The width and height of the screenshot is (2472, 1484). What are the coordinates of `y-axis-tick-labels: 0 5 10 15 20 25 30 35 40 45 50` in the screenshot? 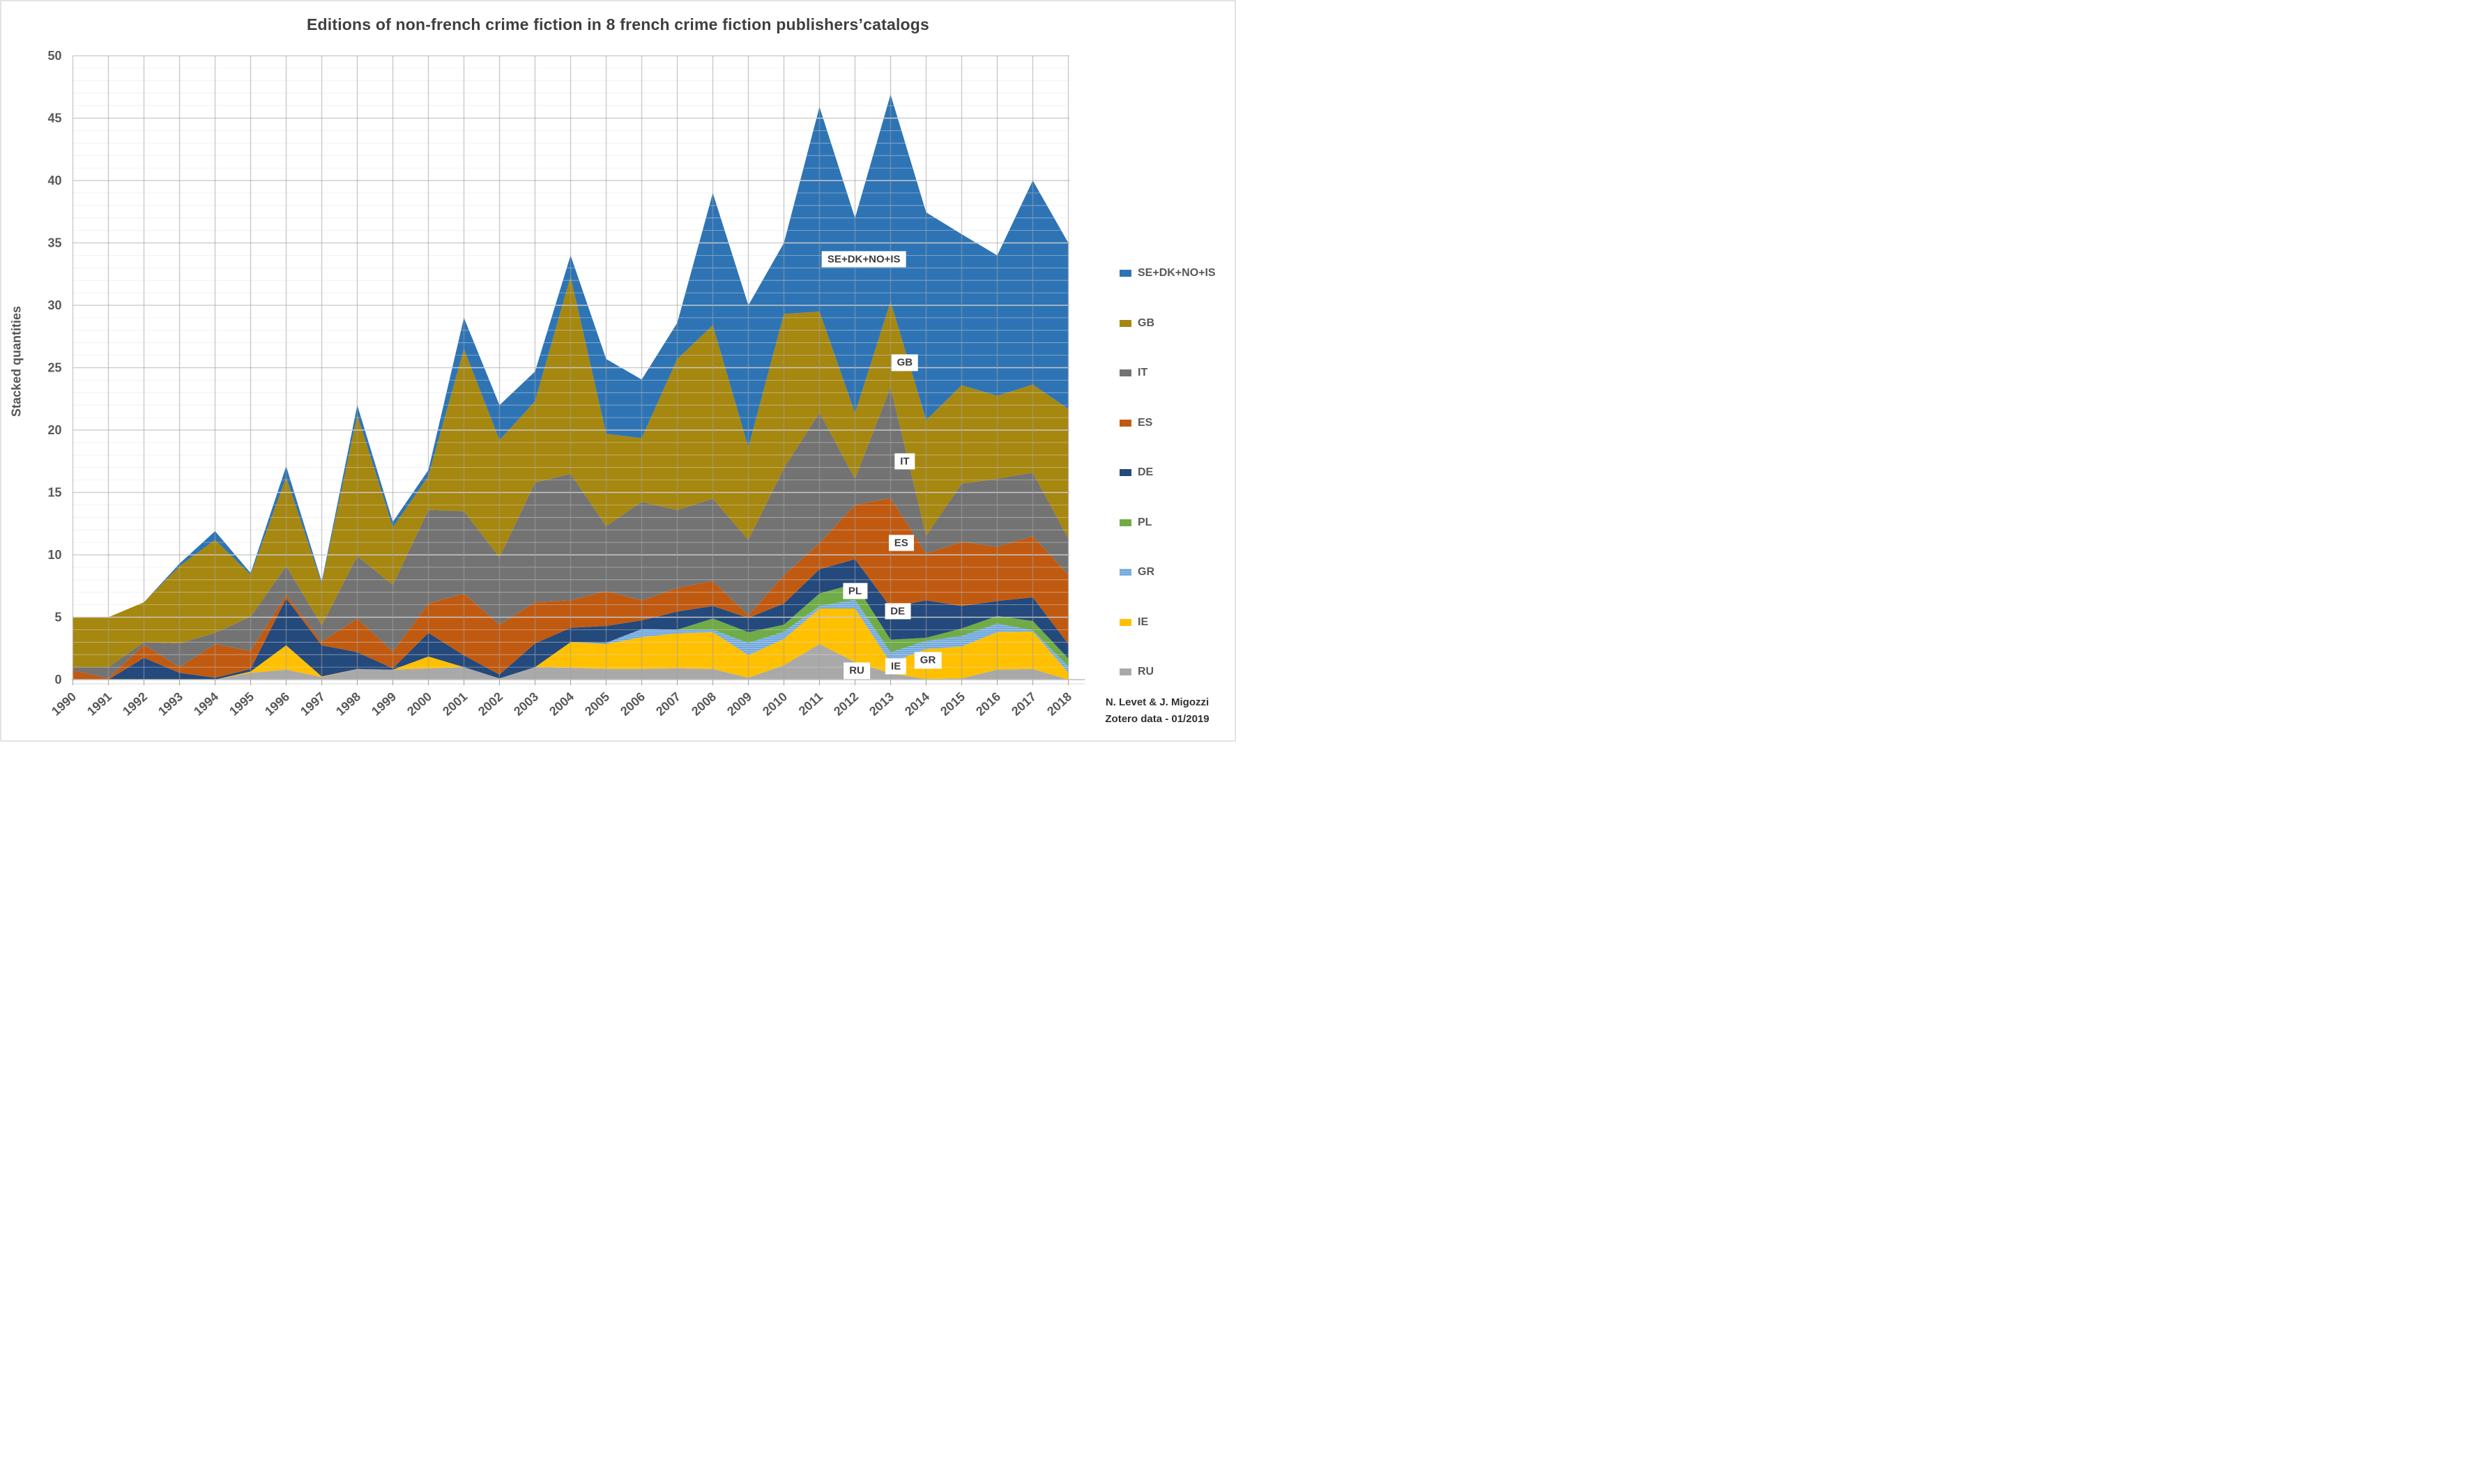 It's located at (54, 368).